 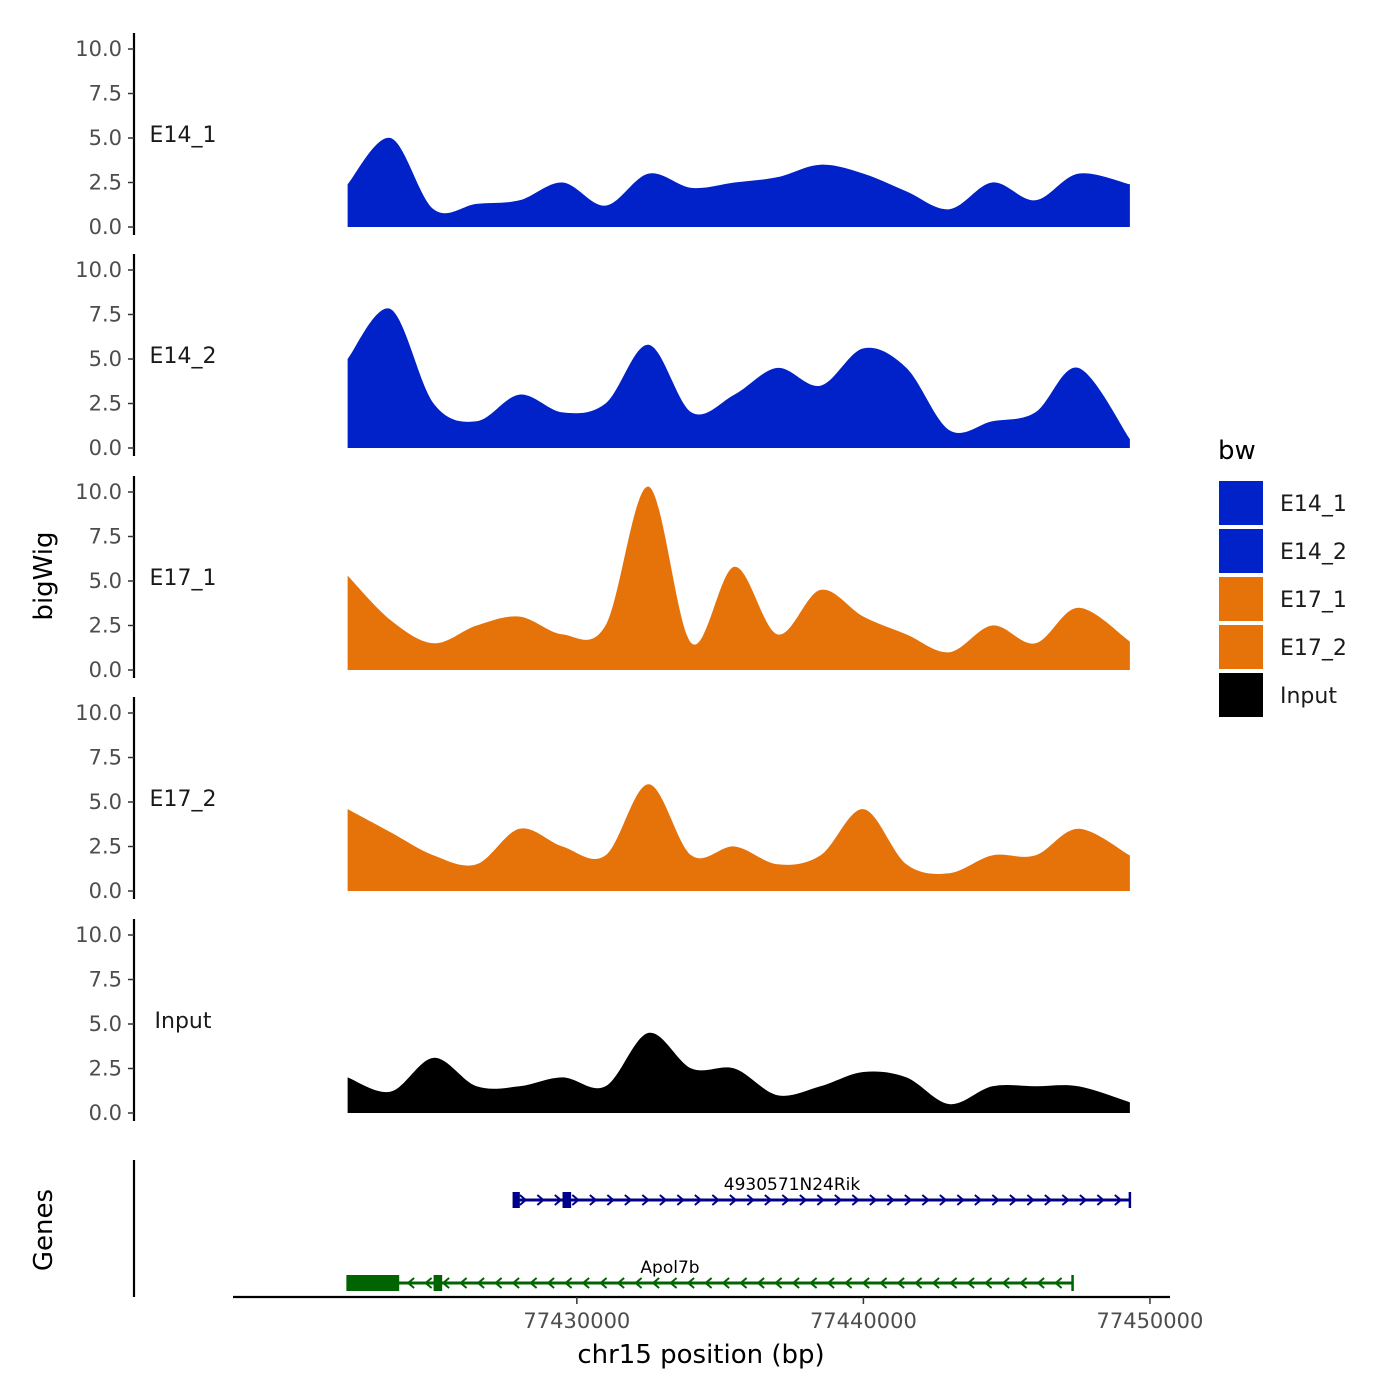 What do you see at coordinates (738, 1072) in the screenshot?
I see `coverage-area-Input` at bounding box center [738, 1072].